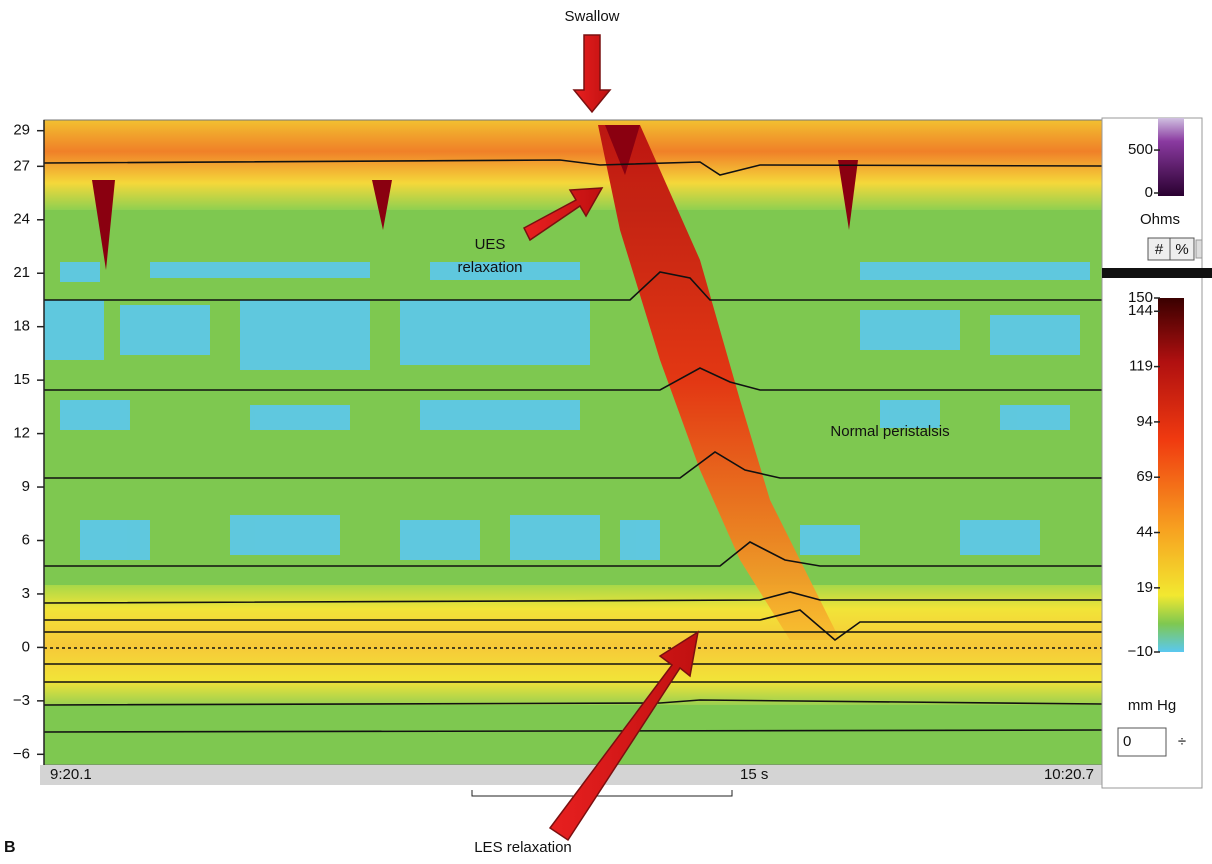 This screenshot has width=1212, height=864. Describe the element at coordinates (1069, 774) in the screenshot. I see `time-end: 10:20.7` at that location.